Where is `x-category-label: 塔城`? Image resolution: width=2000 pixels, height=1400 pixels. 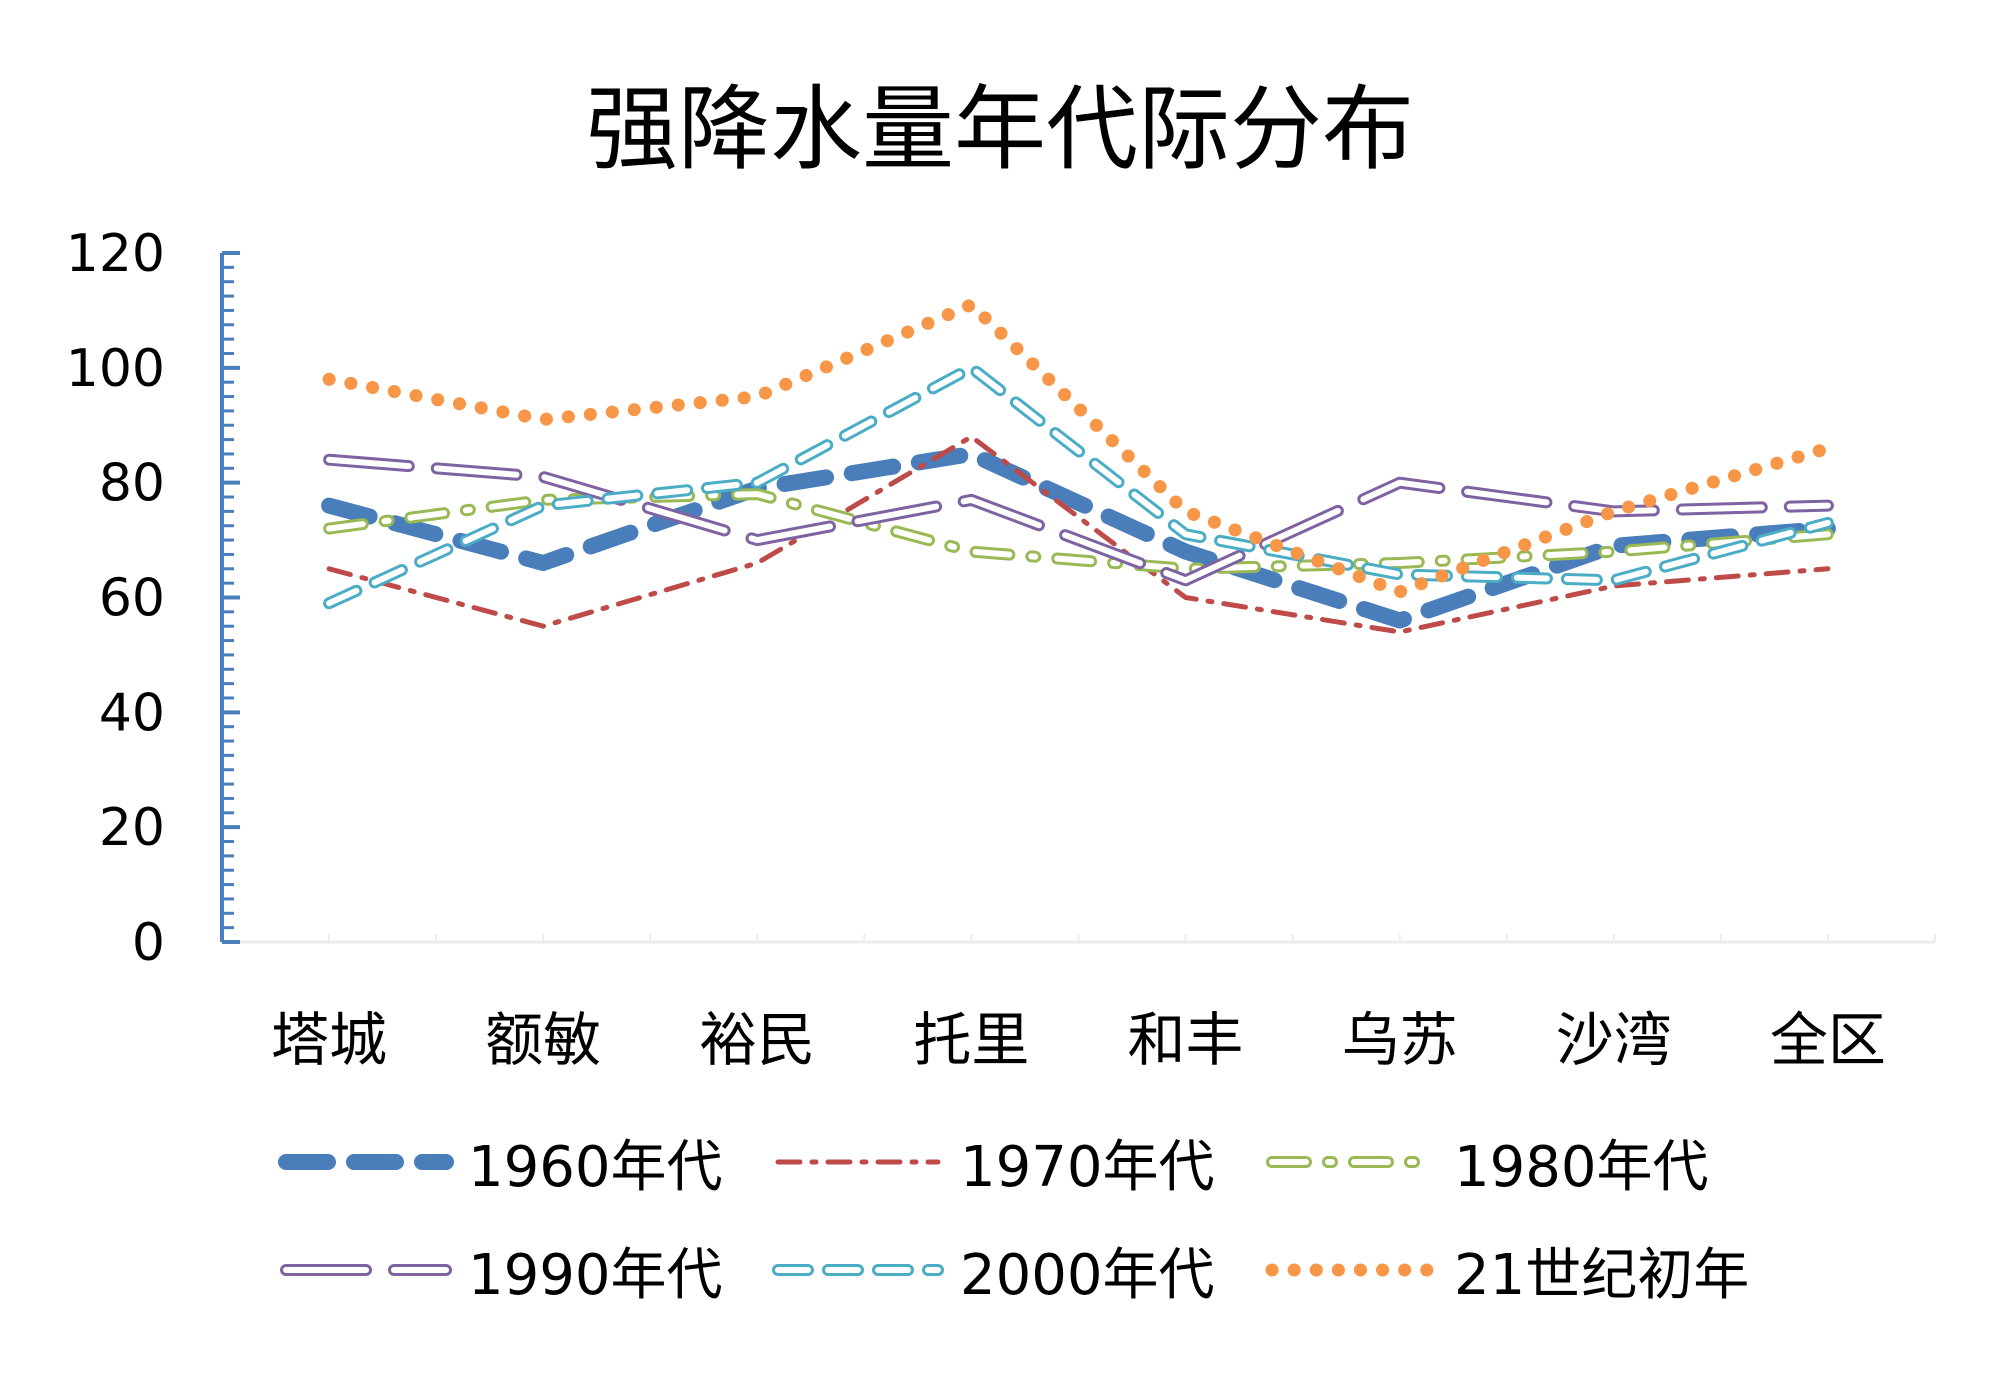 x-category-label: 塔城 is located at coordinates (329, 1040).